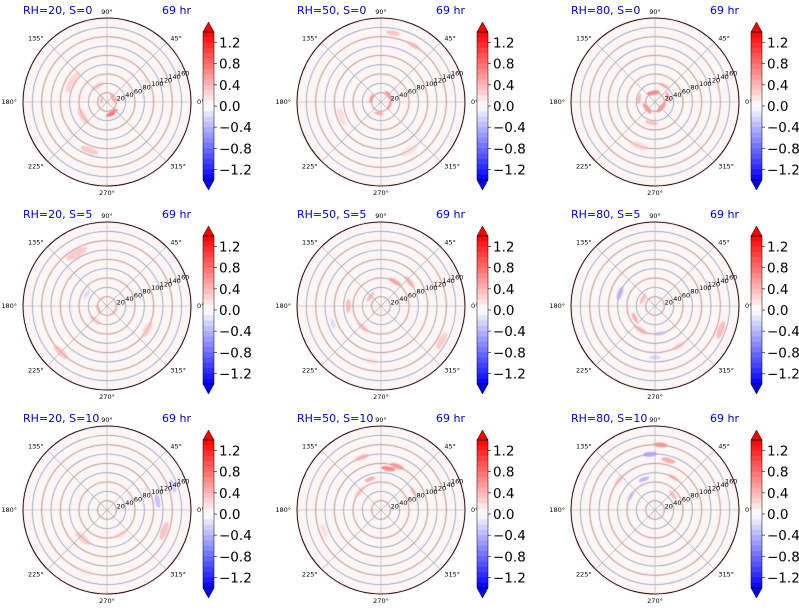 Image resolution: width=799 pixels, height=612 pixels. What do you see at coordinates (450, 418) in the screenshot?
I see `panel-time: 69 hr` at bounding box center [450, 418].